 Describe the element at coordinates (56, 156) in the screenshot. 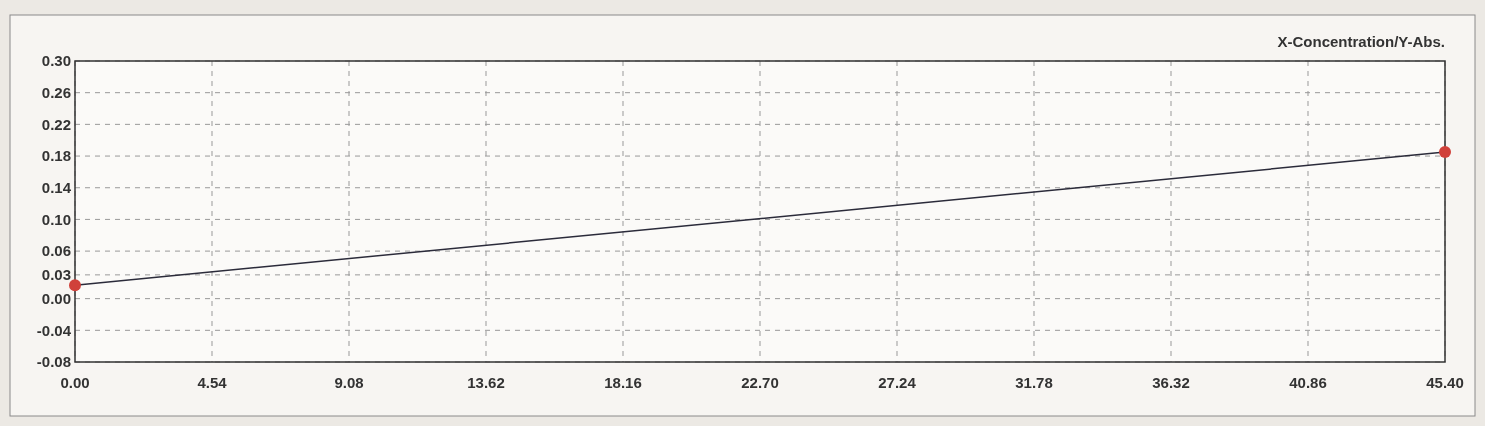

I see `y-tick-label: 0.18` at that location.